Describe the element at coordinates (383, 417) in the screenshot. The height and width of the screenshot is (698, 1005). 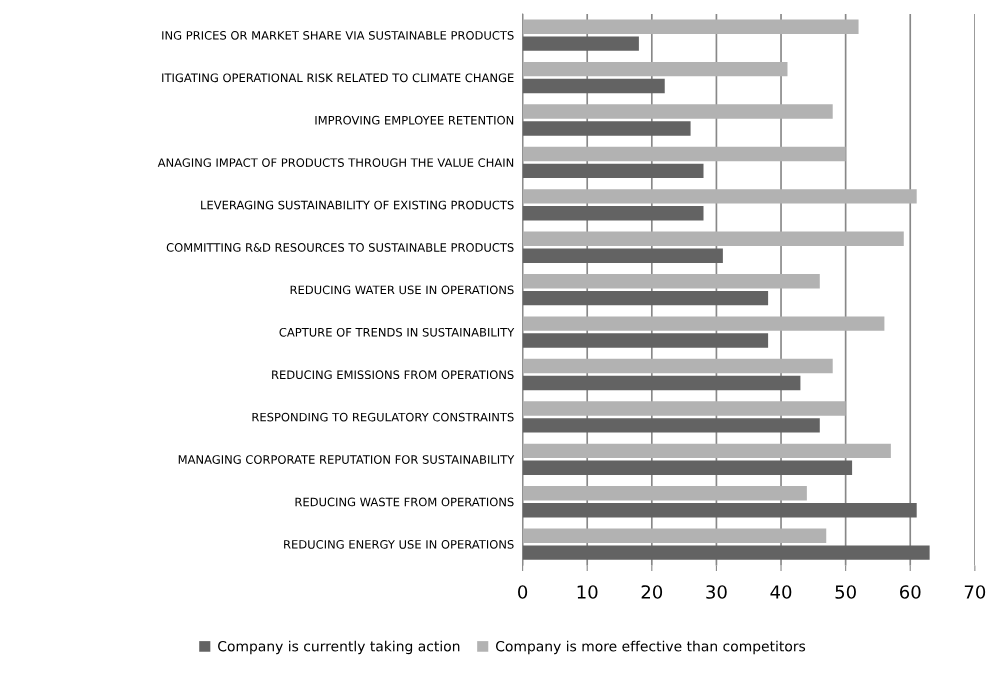
I see `y-tick-label: RESPONDING TO REGULATORY CONSTRAINTS` at that location.